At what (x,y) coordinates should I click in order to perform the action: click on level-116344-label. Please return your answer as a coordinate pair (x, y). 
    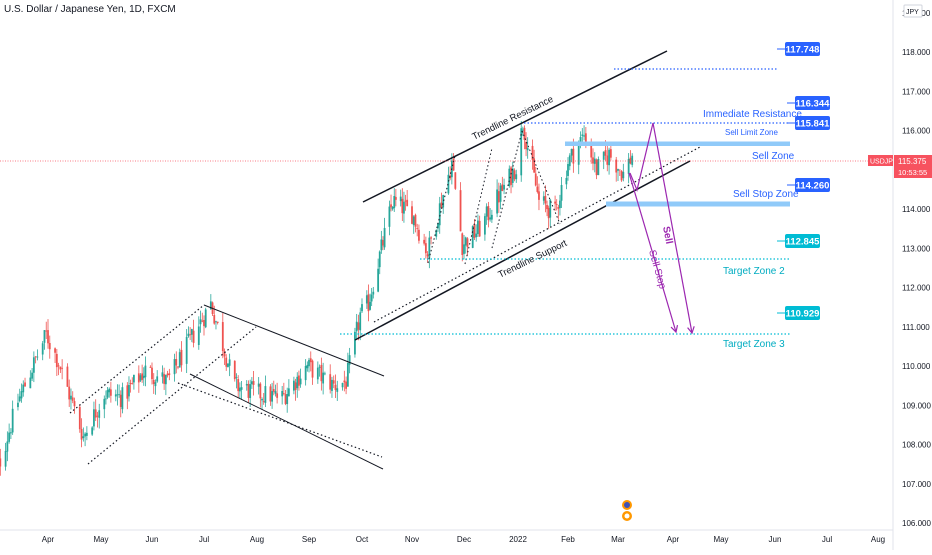
    Looking at the image, I should click on (812, 103).